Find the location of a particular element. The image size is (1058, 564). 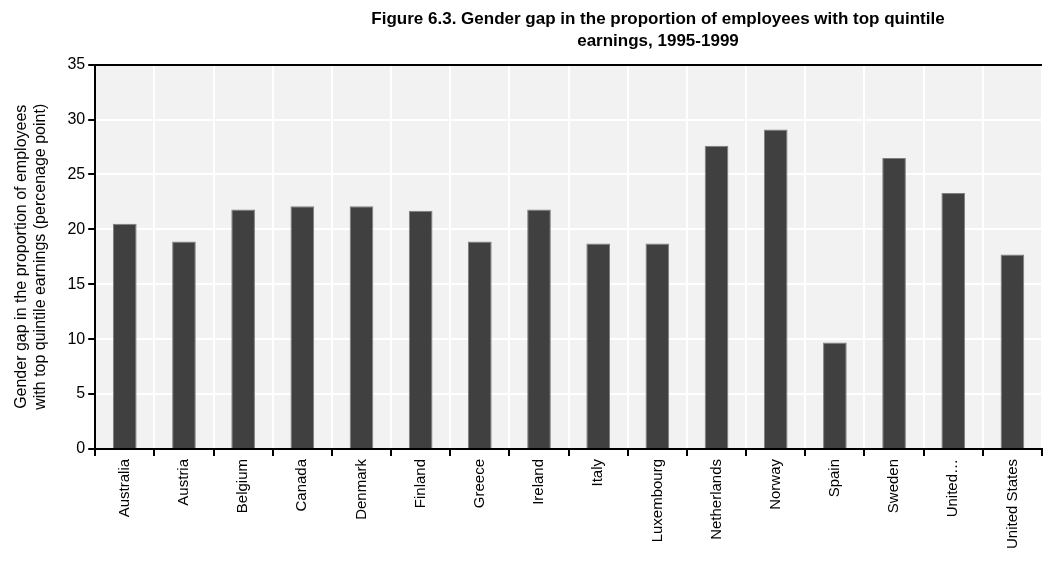

x-tick-label: Norway is located at coordinates (774, 484).